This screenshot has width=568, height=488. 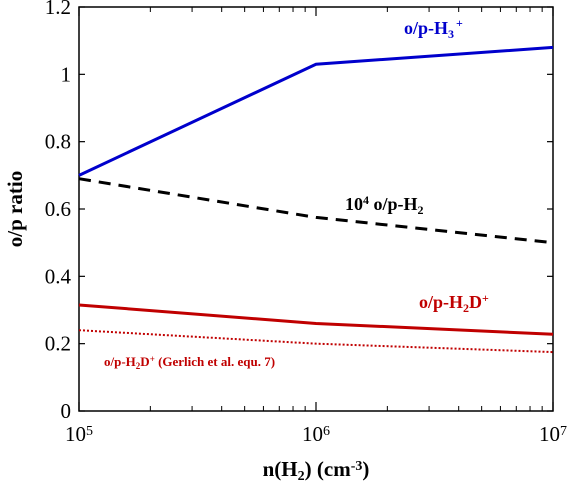 I want to click on y-tick-label: 0.2, so click(x=58, y=344).